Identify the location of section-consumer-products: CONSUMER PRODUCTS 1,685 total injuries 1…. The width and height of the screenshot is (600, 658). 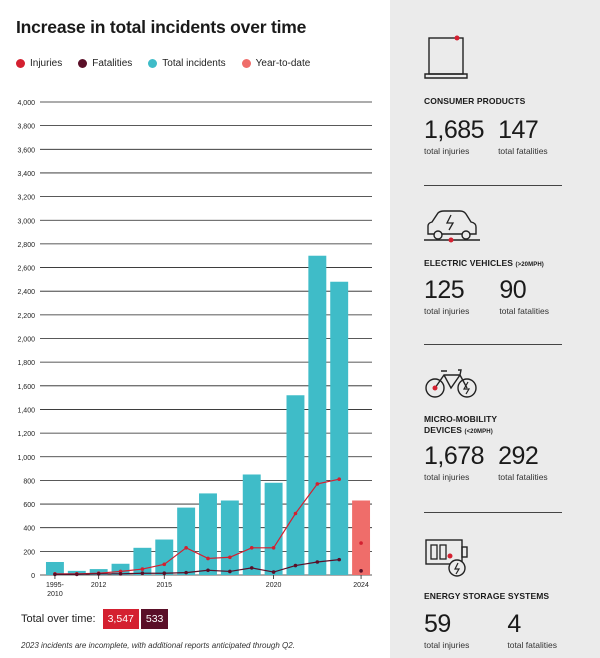
(499, 111).